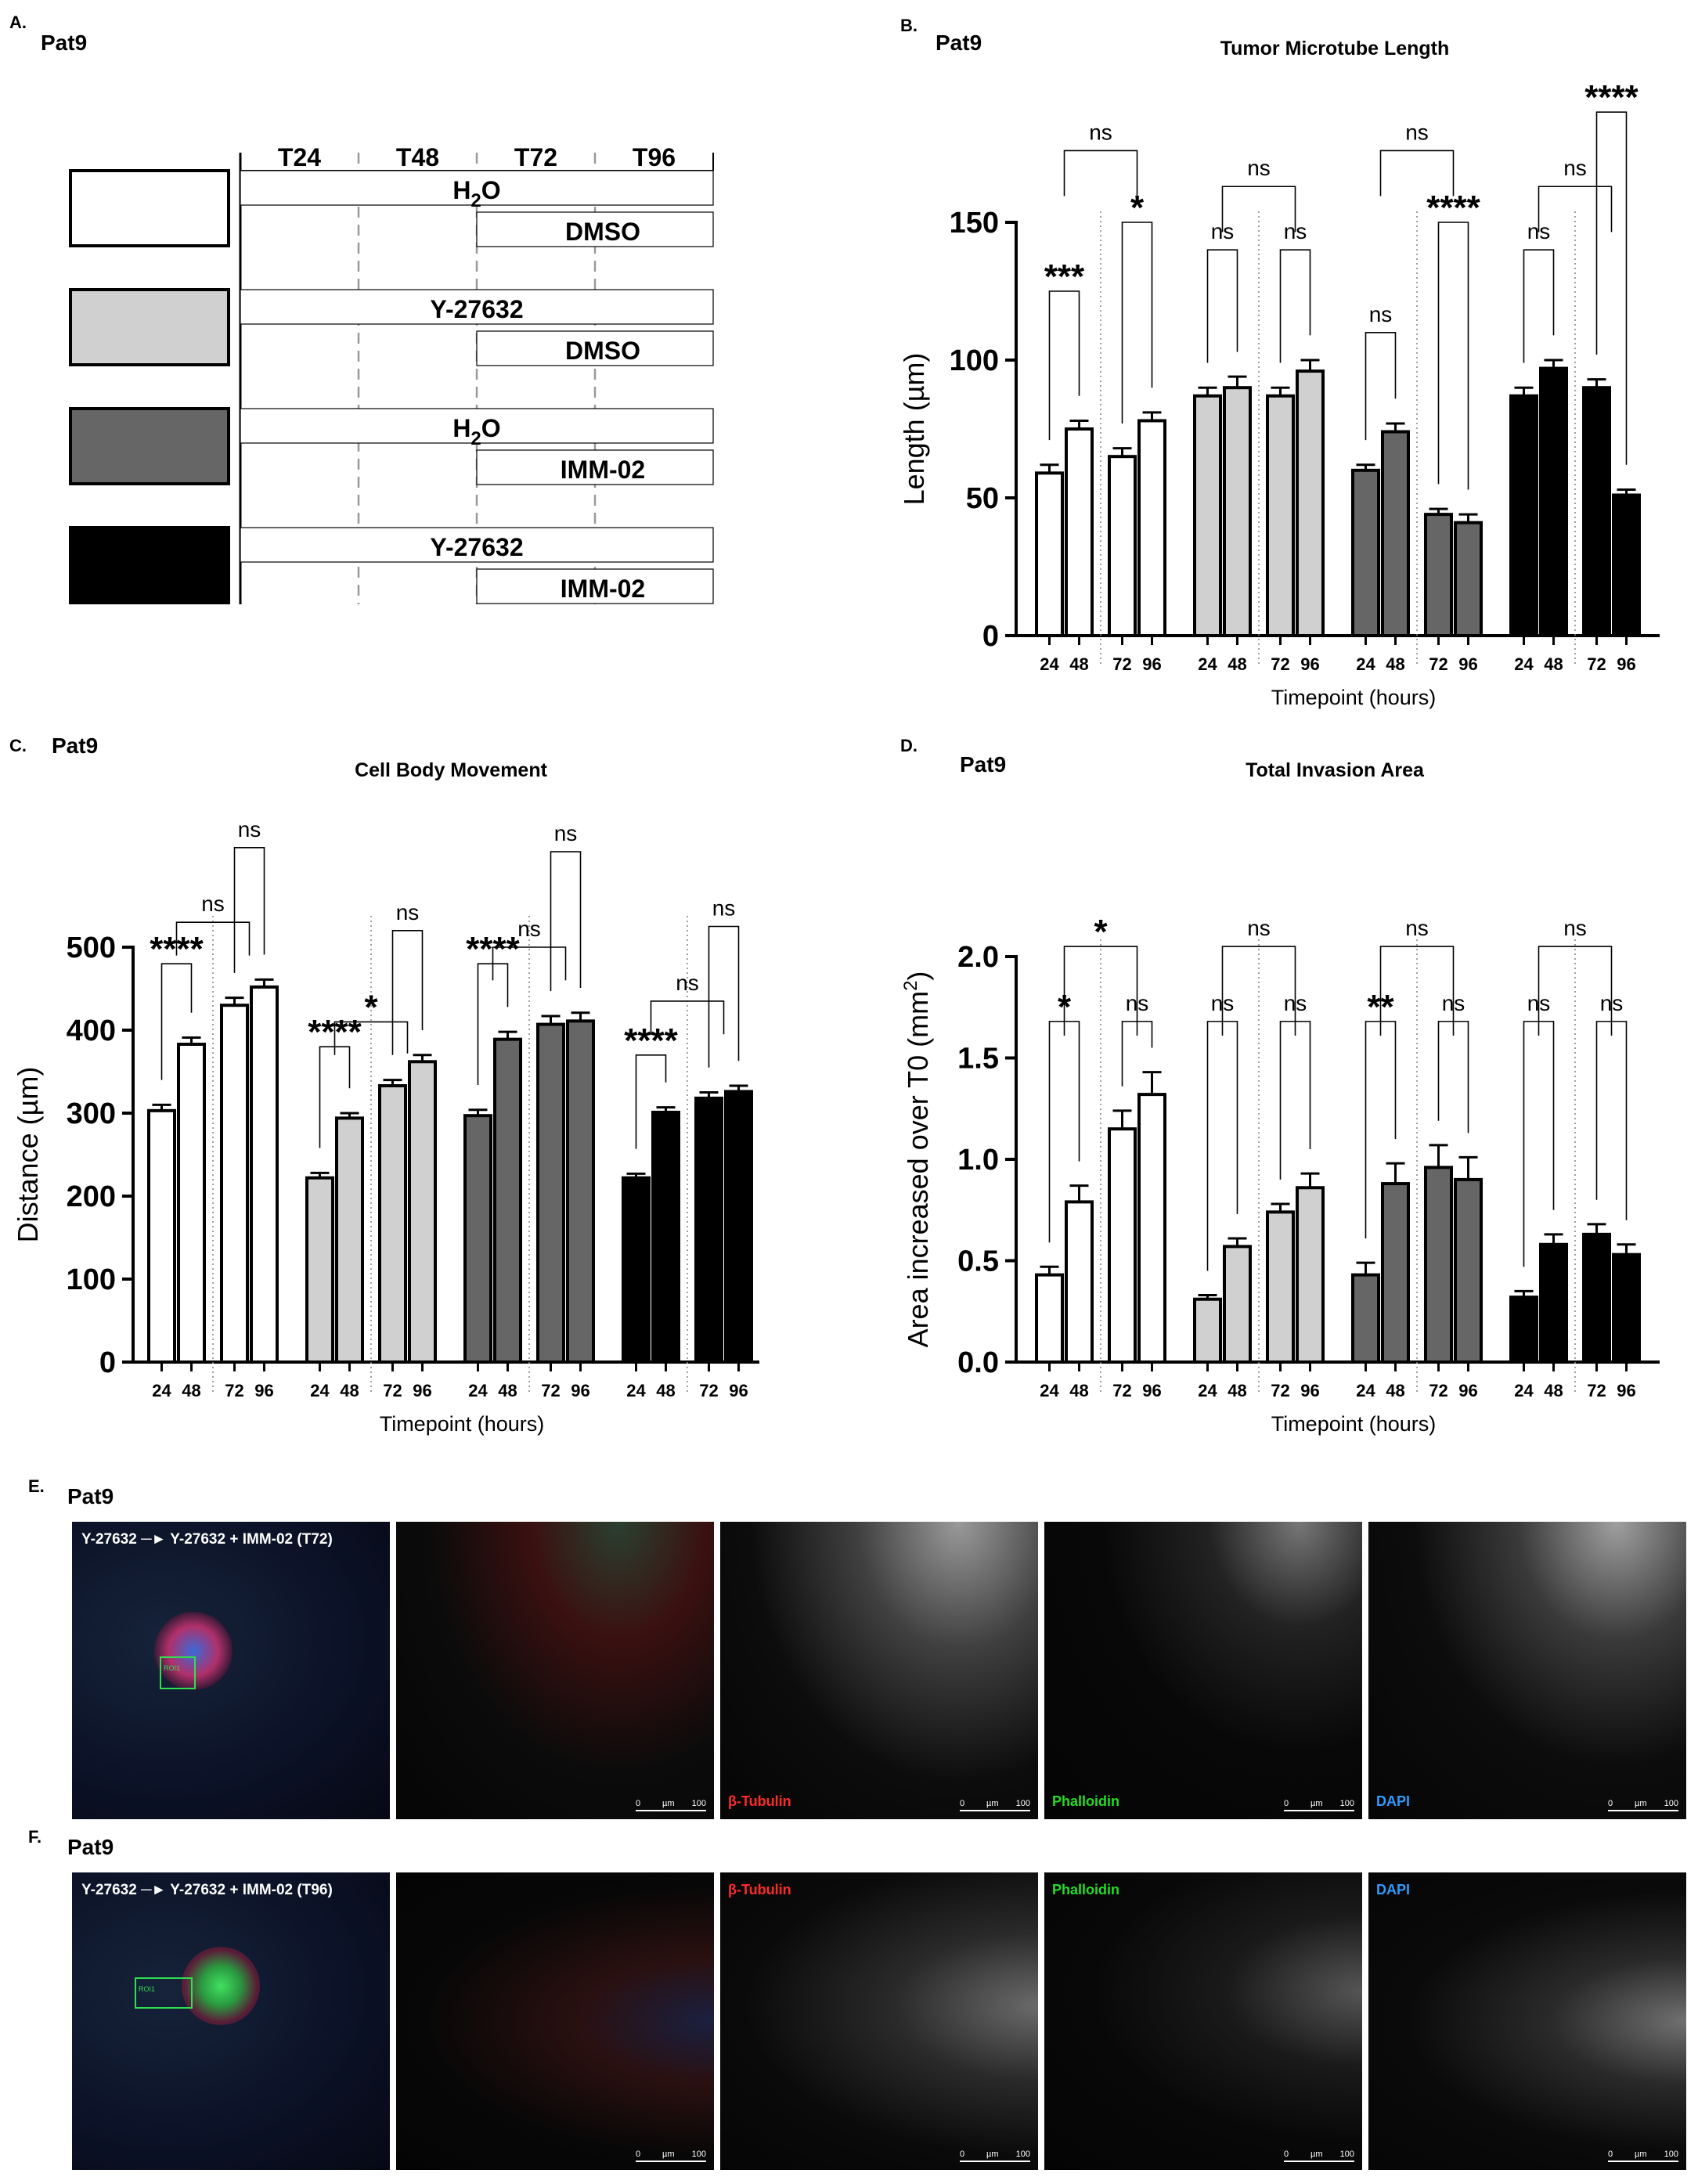 The height and width of the screenshot is (2184, 1698). Describe the element at coordinates (91, 948) in the screenshot. I see `y-tick-label: 500` at that location.